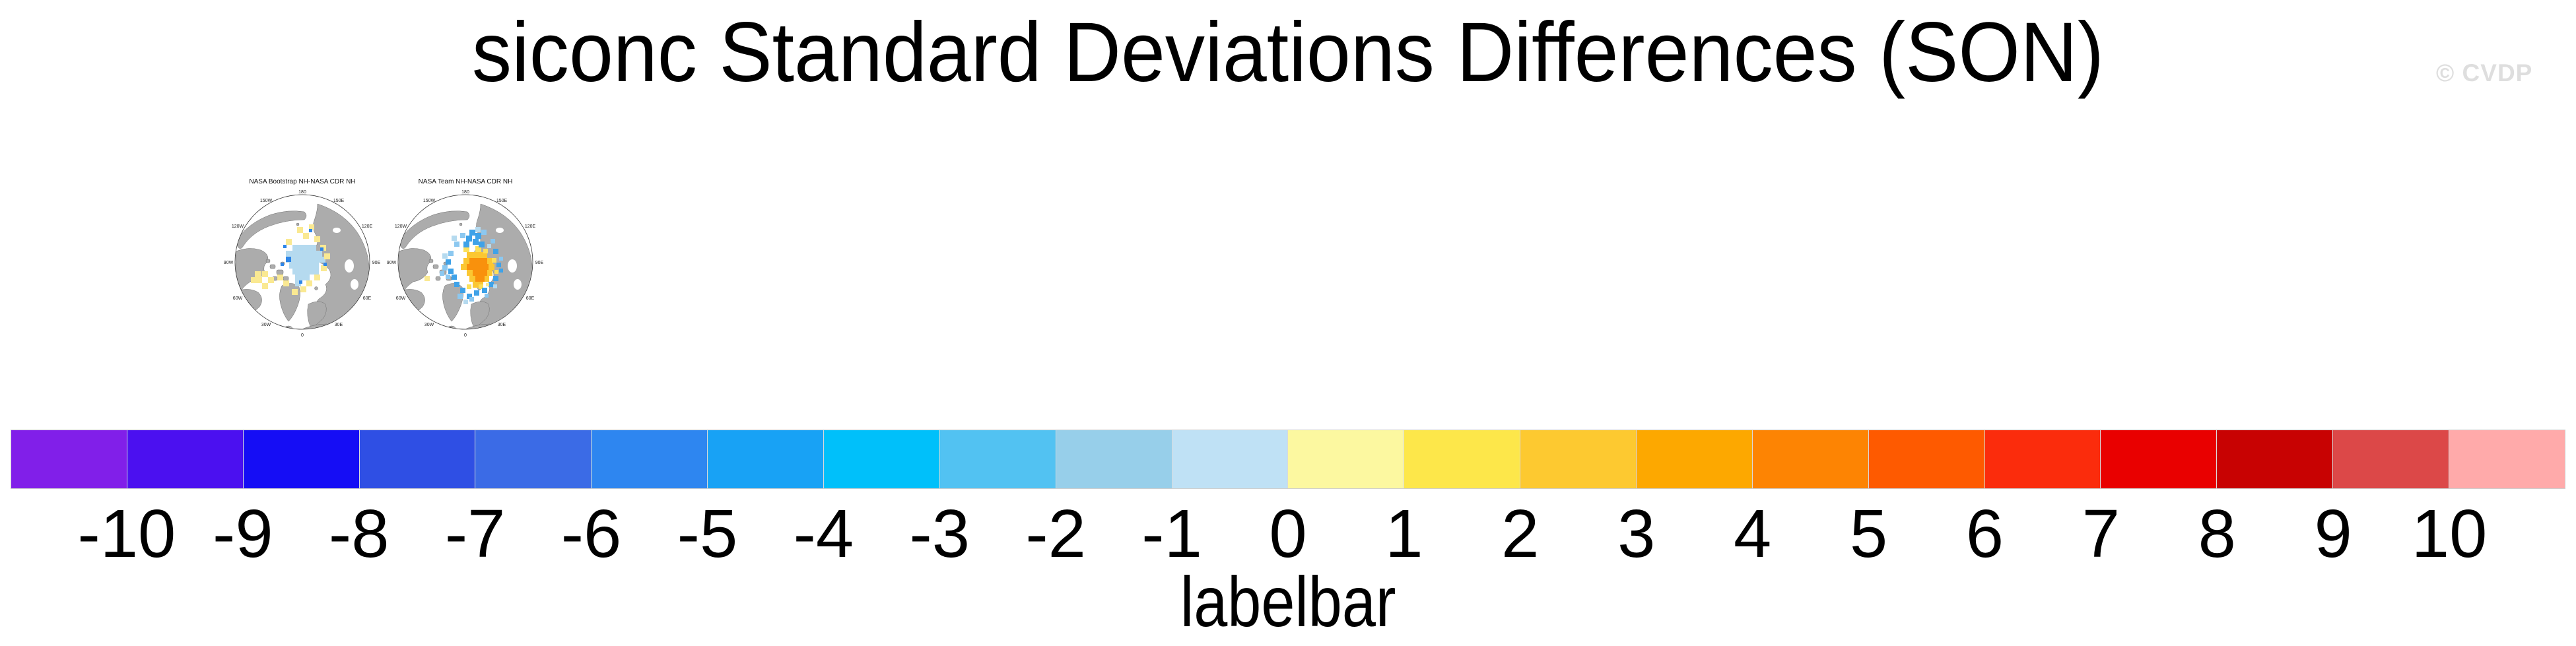 This screenshot has height=646, width=2576. What do you see at coordinates (2449, 533) in the screenshot?
I see `colorbar-tick-label: 10` at bounding box center [2449, 533].